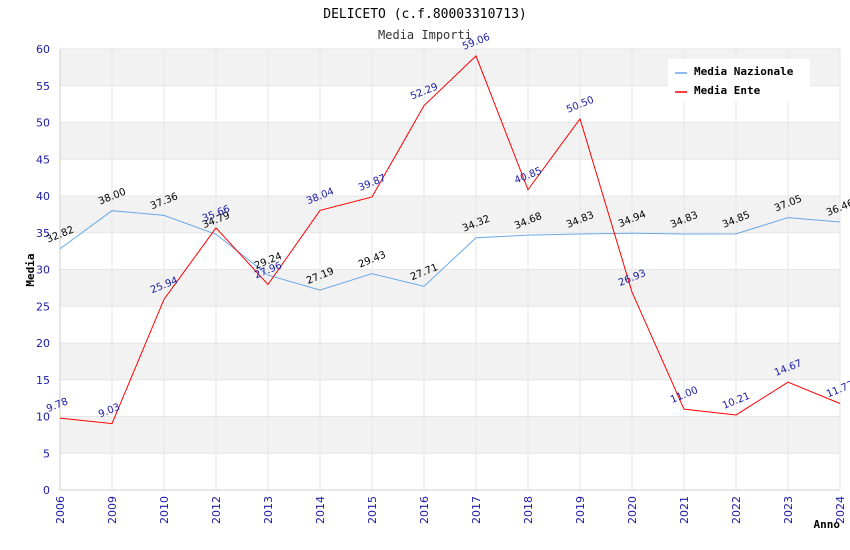  I want to click on y-tick-label: 50, so click(43, 123).